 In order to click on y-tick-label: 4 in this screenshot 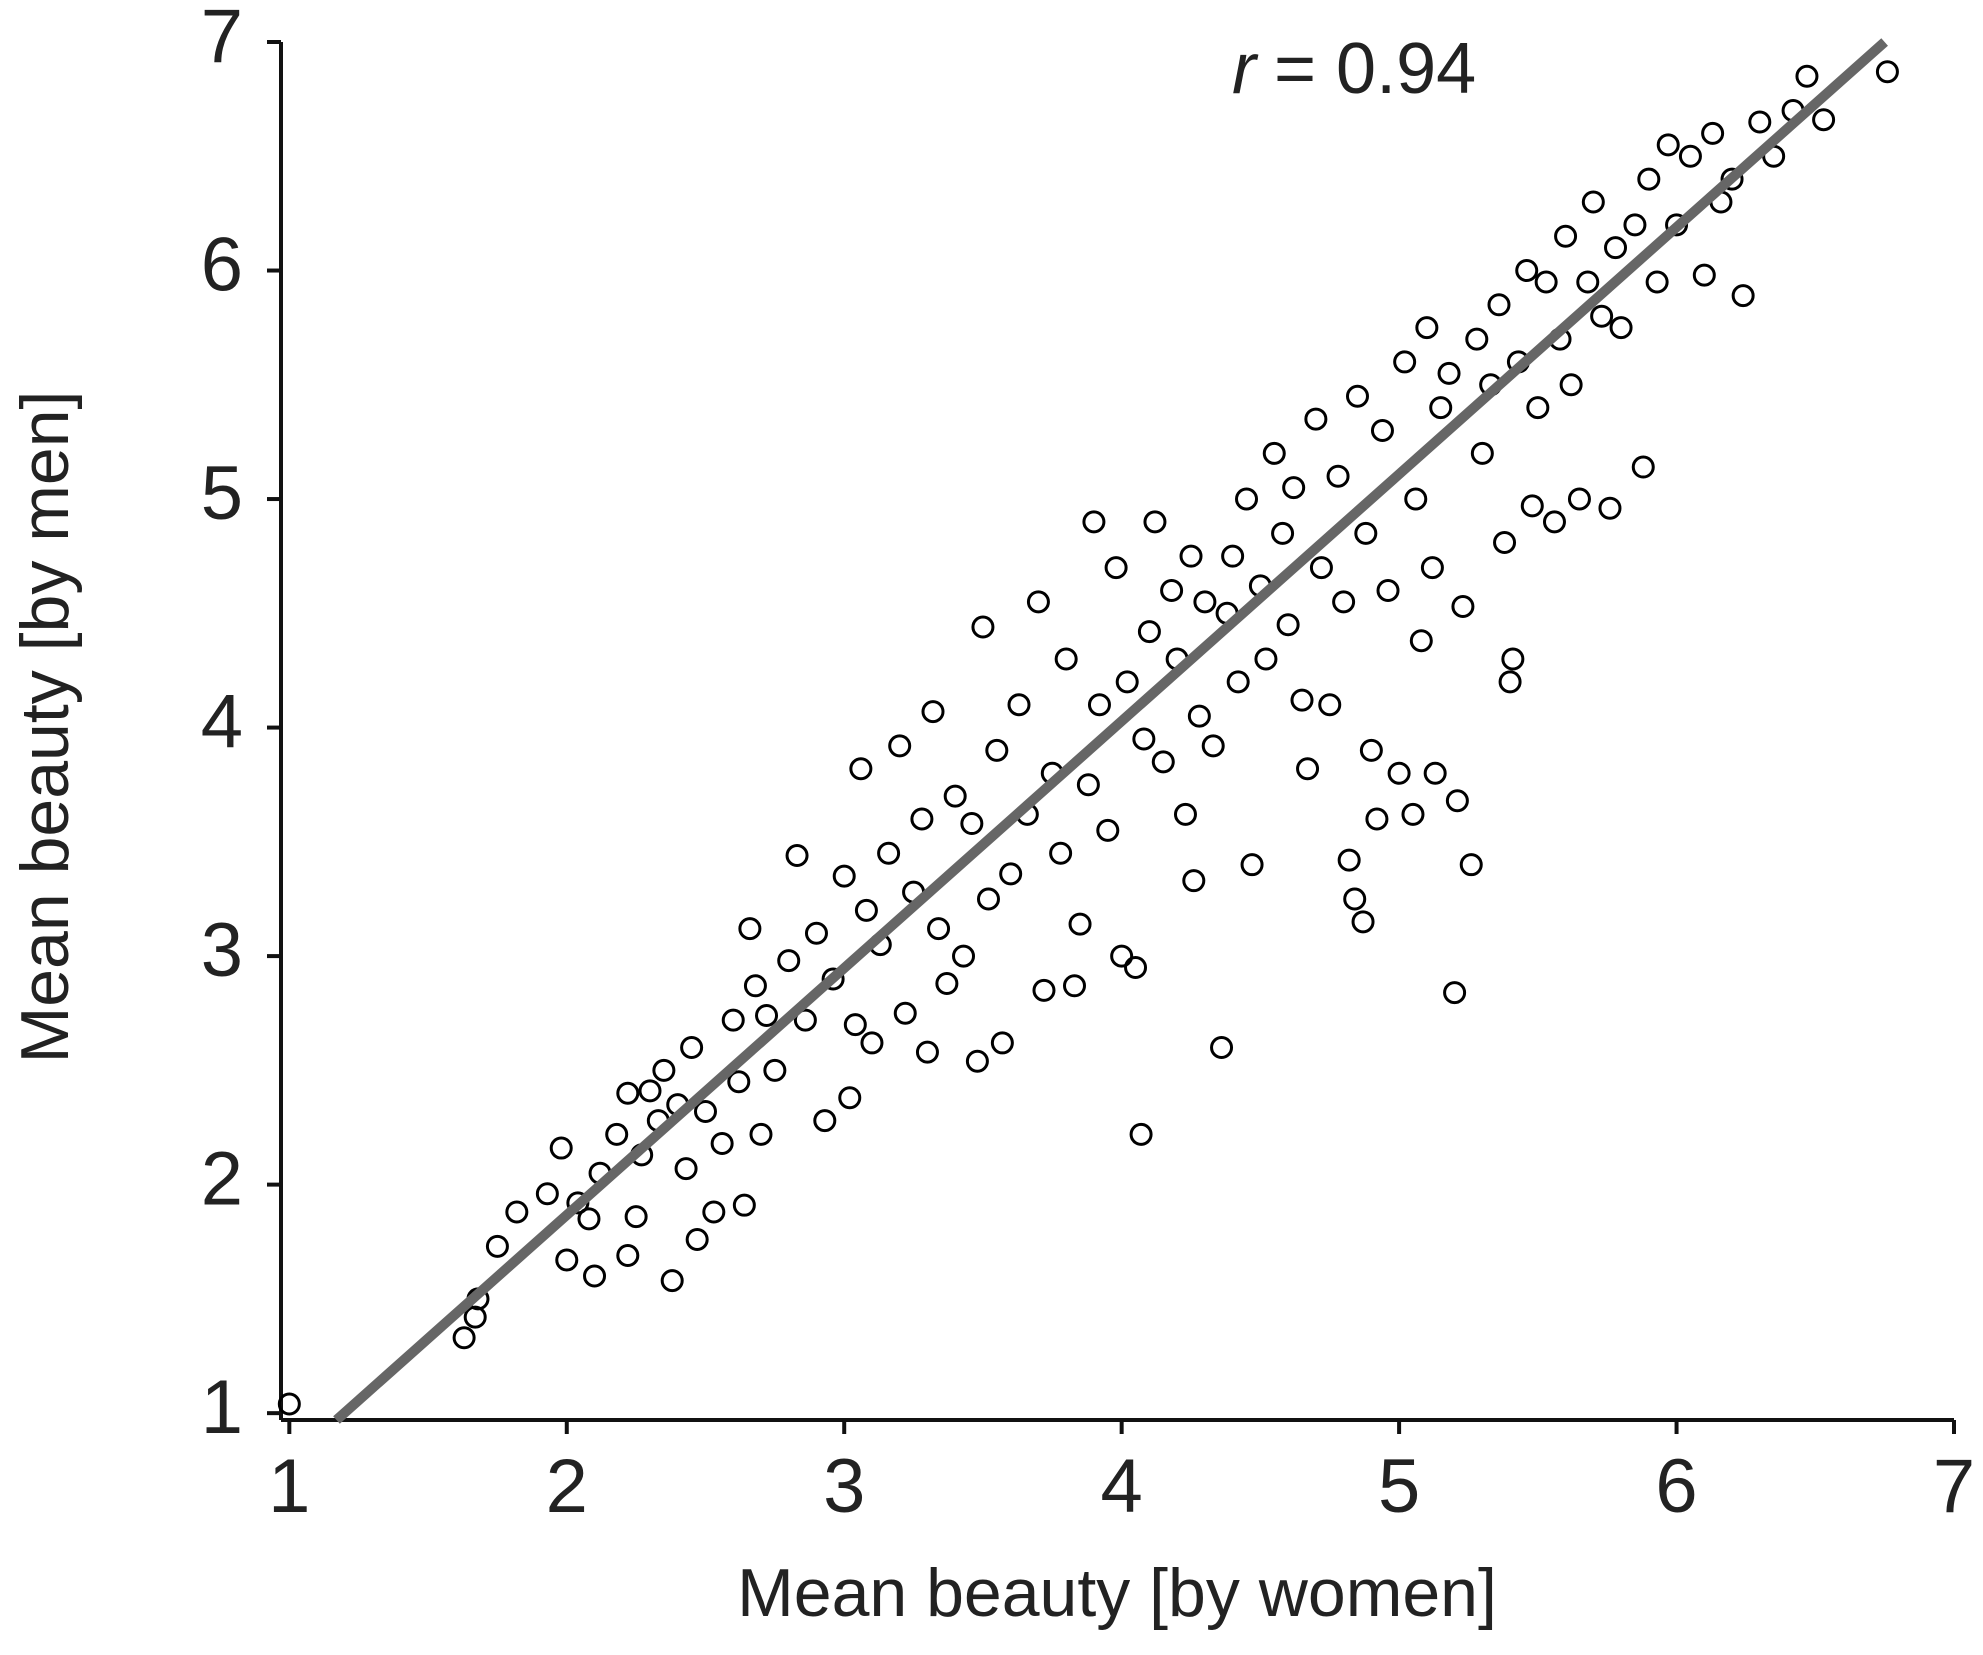, I will do `click(222, 722)`.